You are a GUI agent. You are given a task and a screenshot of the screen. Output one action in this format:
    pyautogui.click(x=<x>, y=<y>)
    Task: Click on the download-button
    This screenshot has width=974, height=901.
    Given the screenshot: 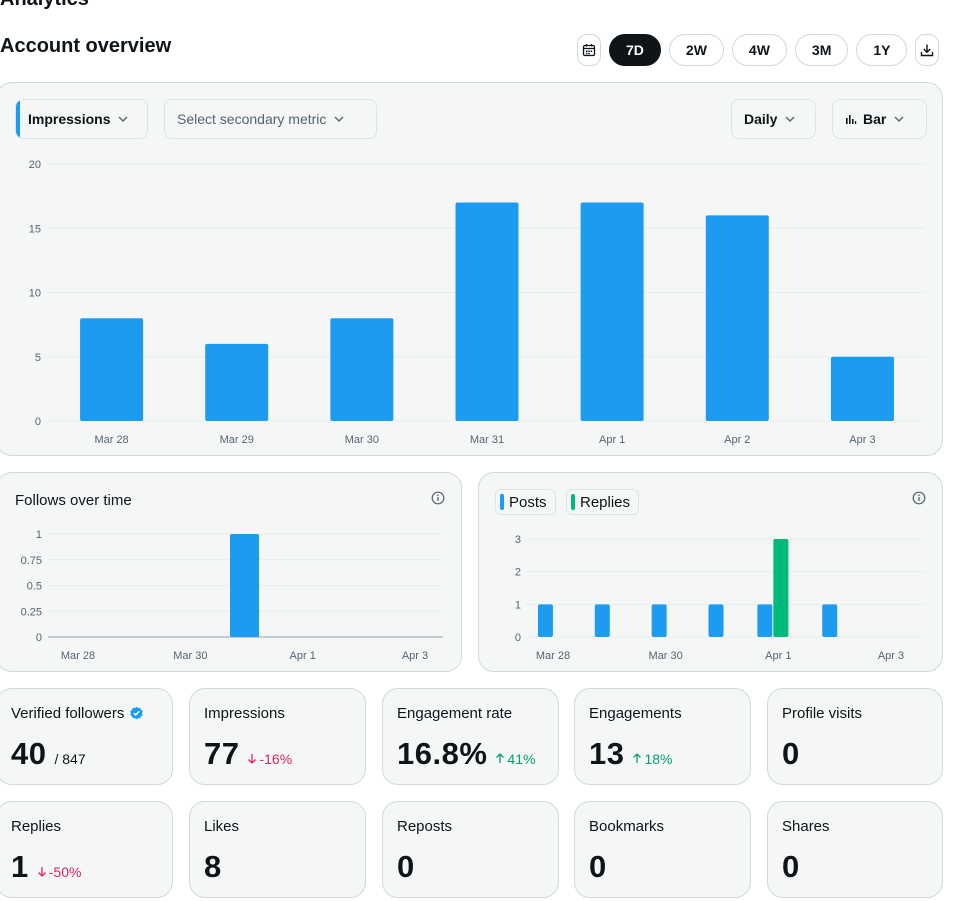 What is the action you would take?
    pyautogui.click(x=927, y=50)
    